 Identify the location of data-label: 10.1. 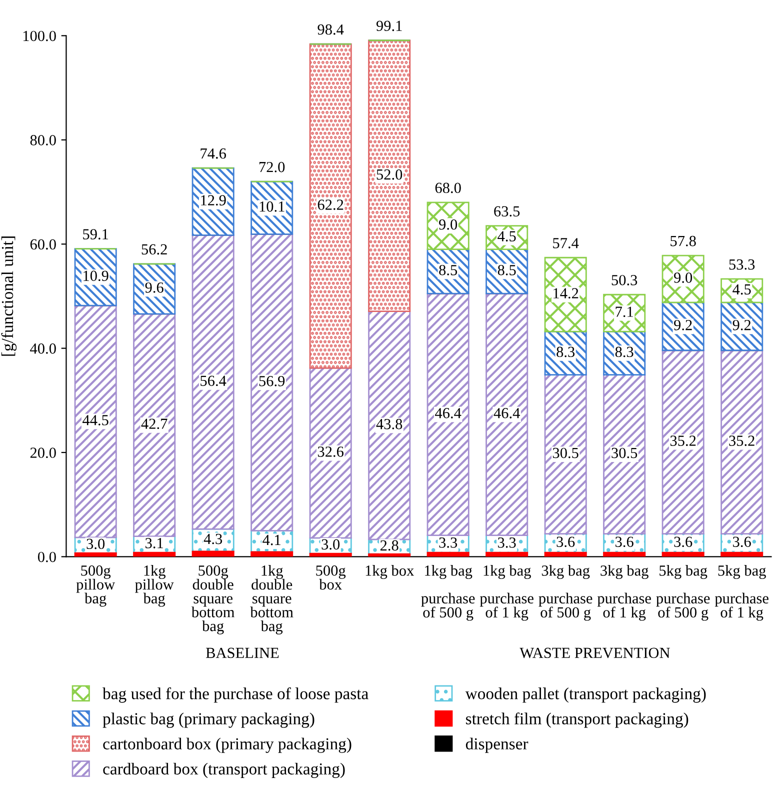
(272, 206).